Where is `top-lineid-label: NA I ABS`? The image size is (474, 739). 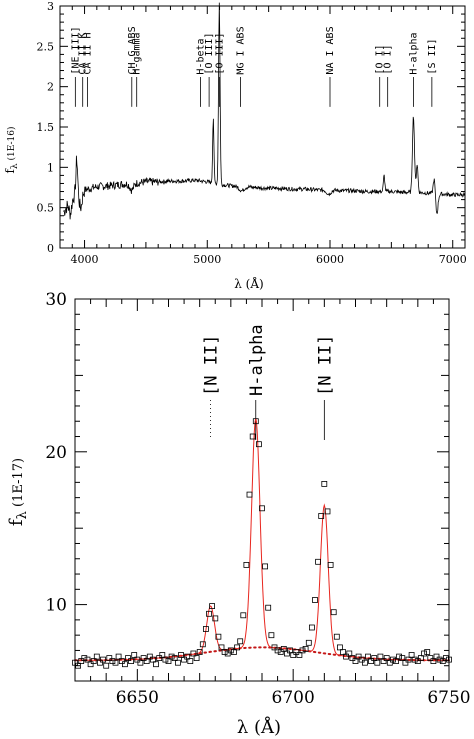 top-lineid-label: NA I ABS is located at coordinates (330, 50).